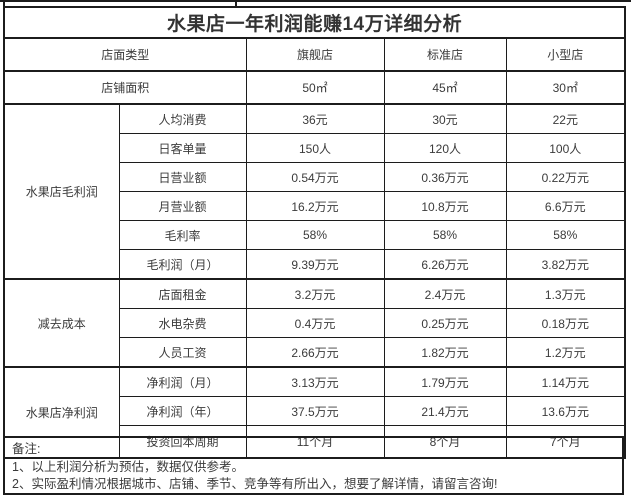  Describe the element at coordinates (445, 54) in the screenshot. I see `column-header-standard: 标准店` at that location.